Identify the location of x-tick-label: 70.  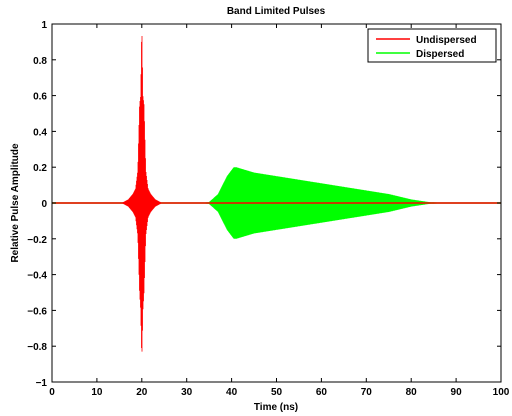
(367, 392).